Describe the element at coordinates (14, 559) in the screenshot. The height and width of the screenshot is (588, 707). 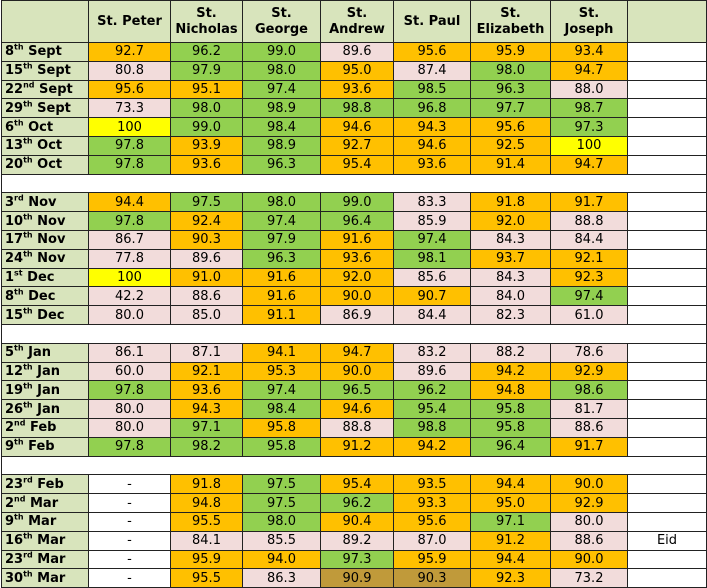
I see `date-day: 23` at that location.